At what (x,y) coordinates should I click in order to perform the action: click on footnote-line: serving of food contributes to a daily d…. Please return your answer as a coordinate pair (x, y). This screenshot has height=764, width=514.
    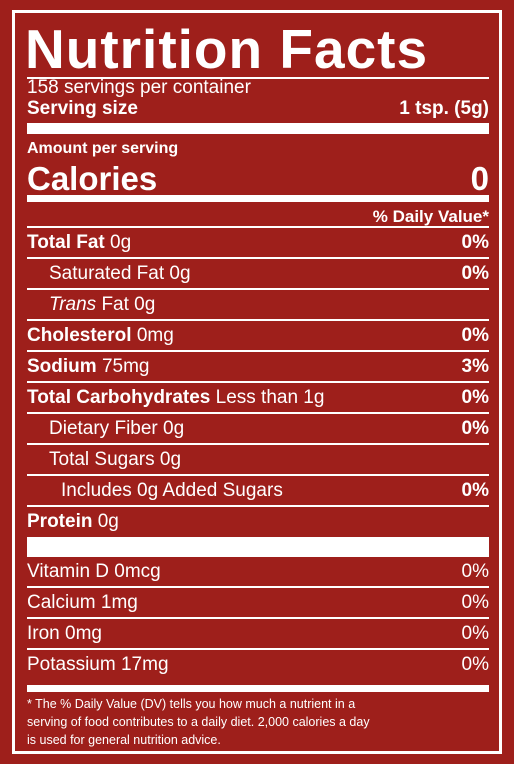
    Looking at the image, I should click on (198, 722).